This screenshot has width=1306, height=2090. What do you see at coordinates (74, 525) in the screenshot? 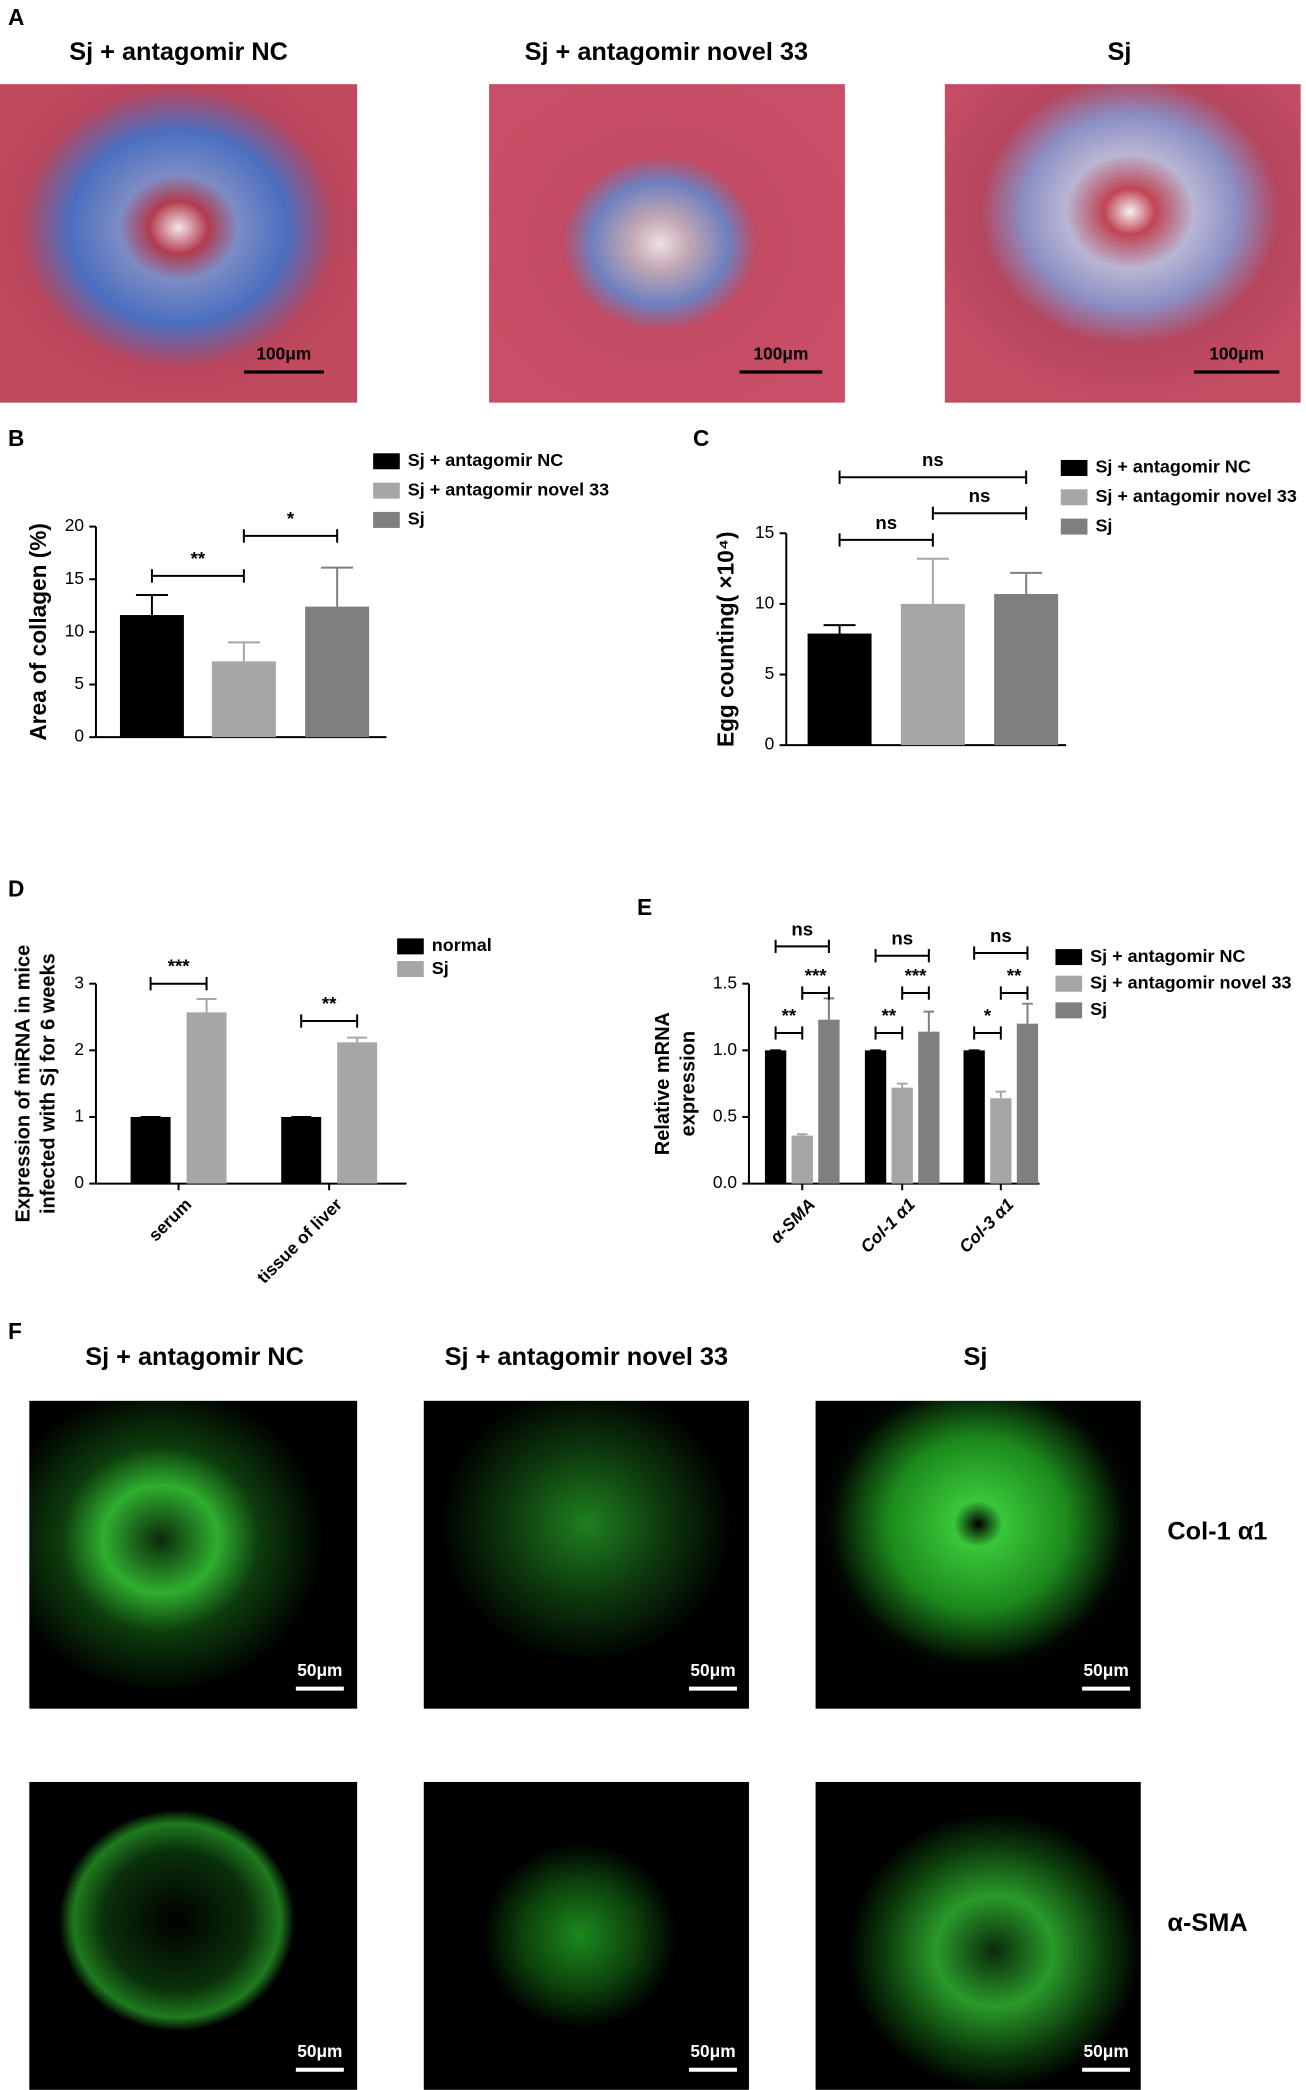
I see `y-tick-label: 20` at bounding box center [74, 525].